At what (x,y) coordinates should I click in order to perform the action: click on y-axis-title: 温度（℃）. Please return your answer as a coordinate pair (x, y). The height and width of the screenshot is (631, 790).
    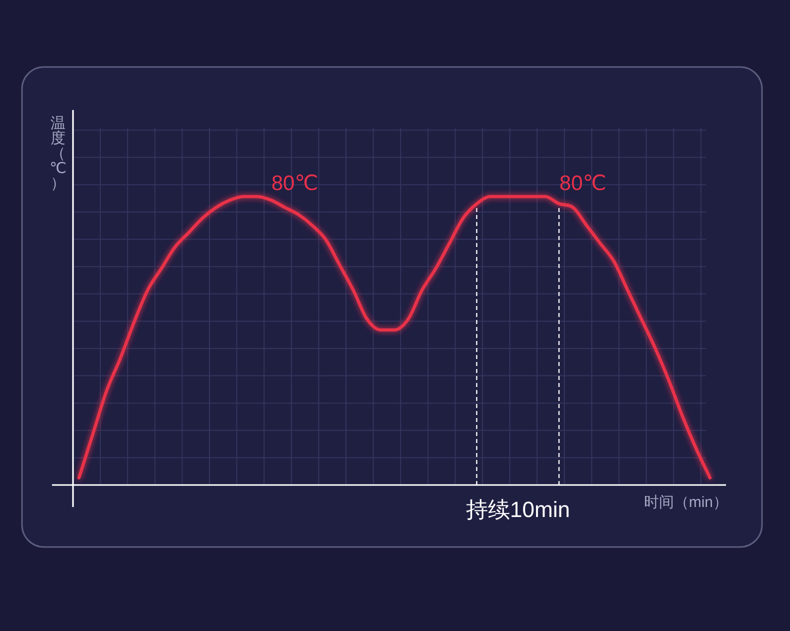
    Looking at the image, I should click on (58, 153).